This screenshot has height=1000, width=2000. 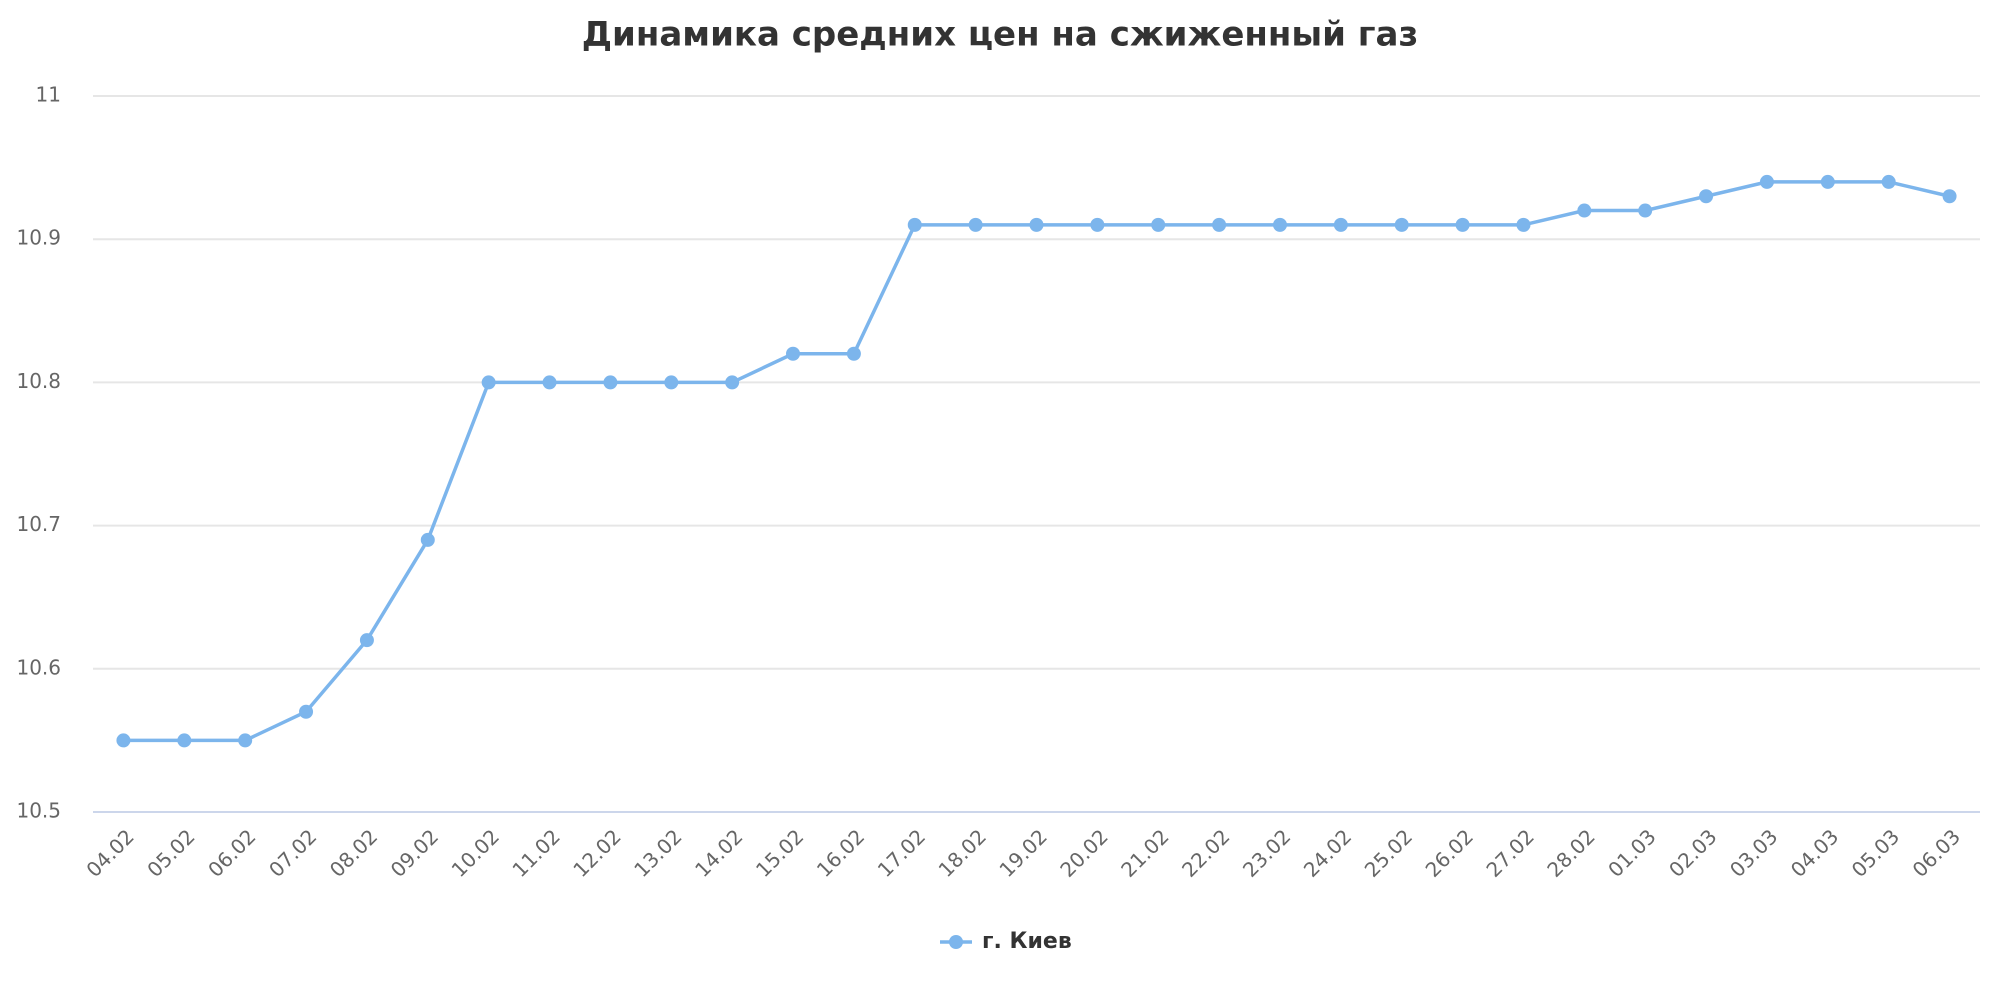 What do you see at coordinates (1509, 852) in the screenshot?
I see `x-tick-label: 27.02` at bounding box center [1509, 852].